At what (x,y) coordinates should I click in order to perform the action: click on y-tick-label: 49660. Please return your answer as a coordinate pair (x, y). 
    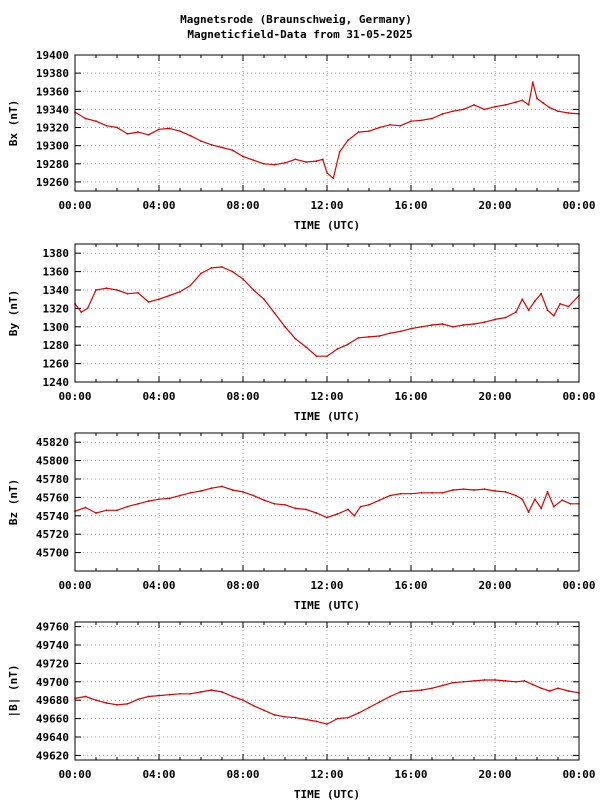
    Looking at the image, I should click on (52, 719).